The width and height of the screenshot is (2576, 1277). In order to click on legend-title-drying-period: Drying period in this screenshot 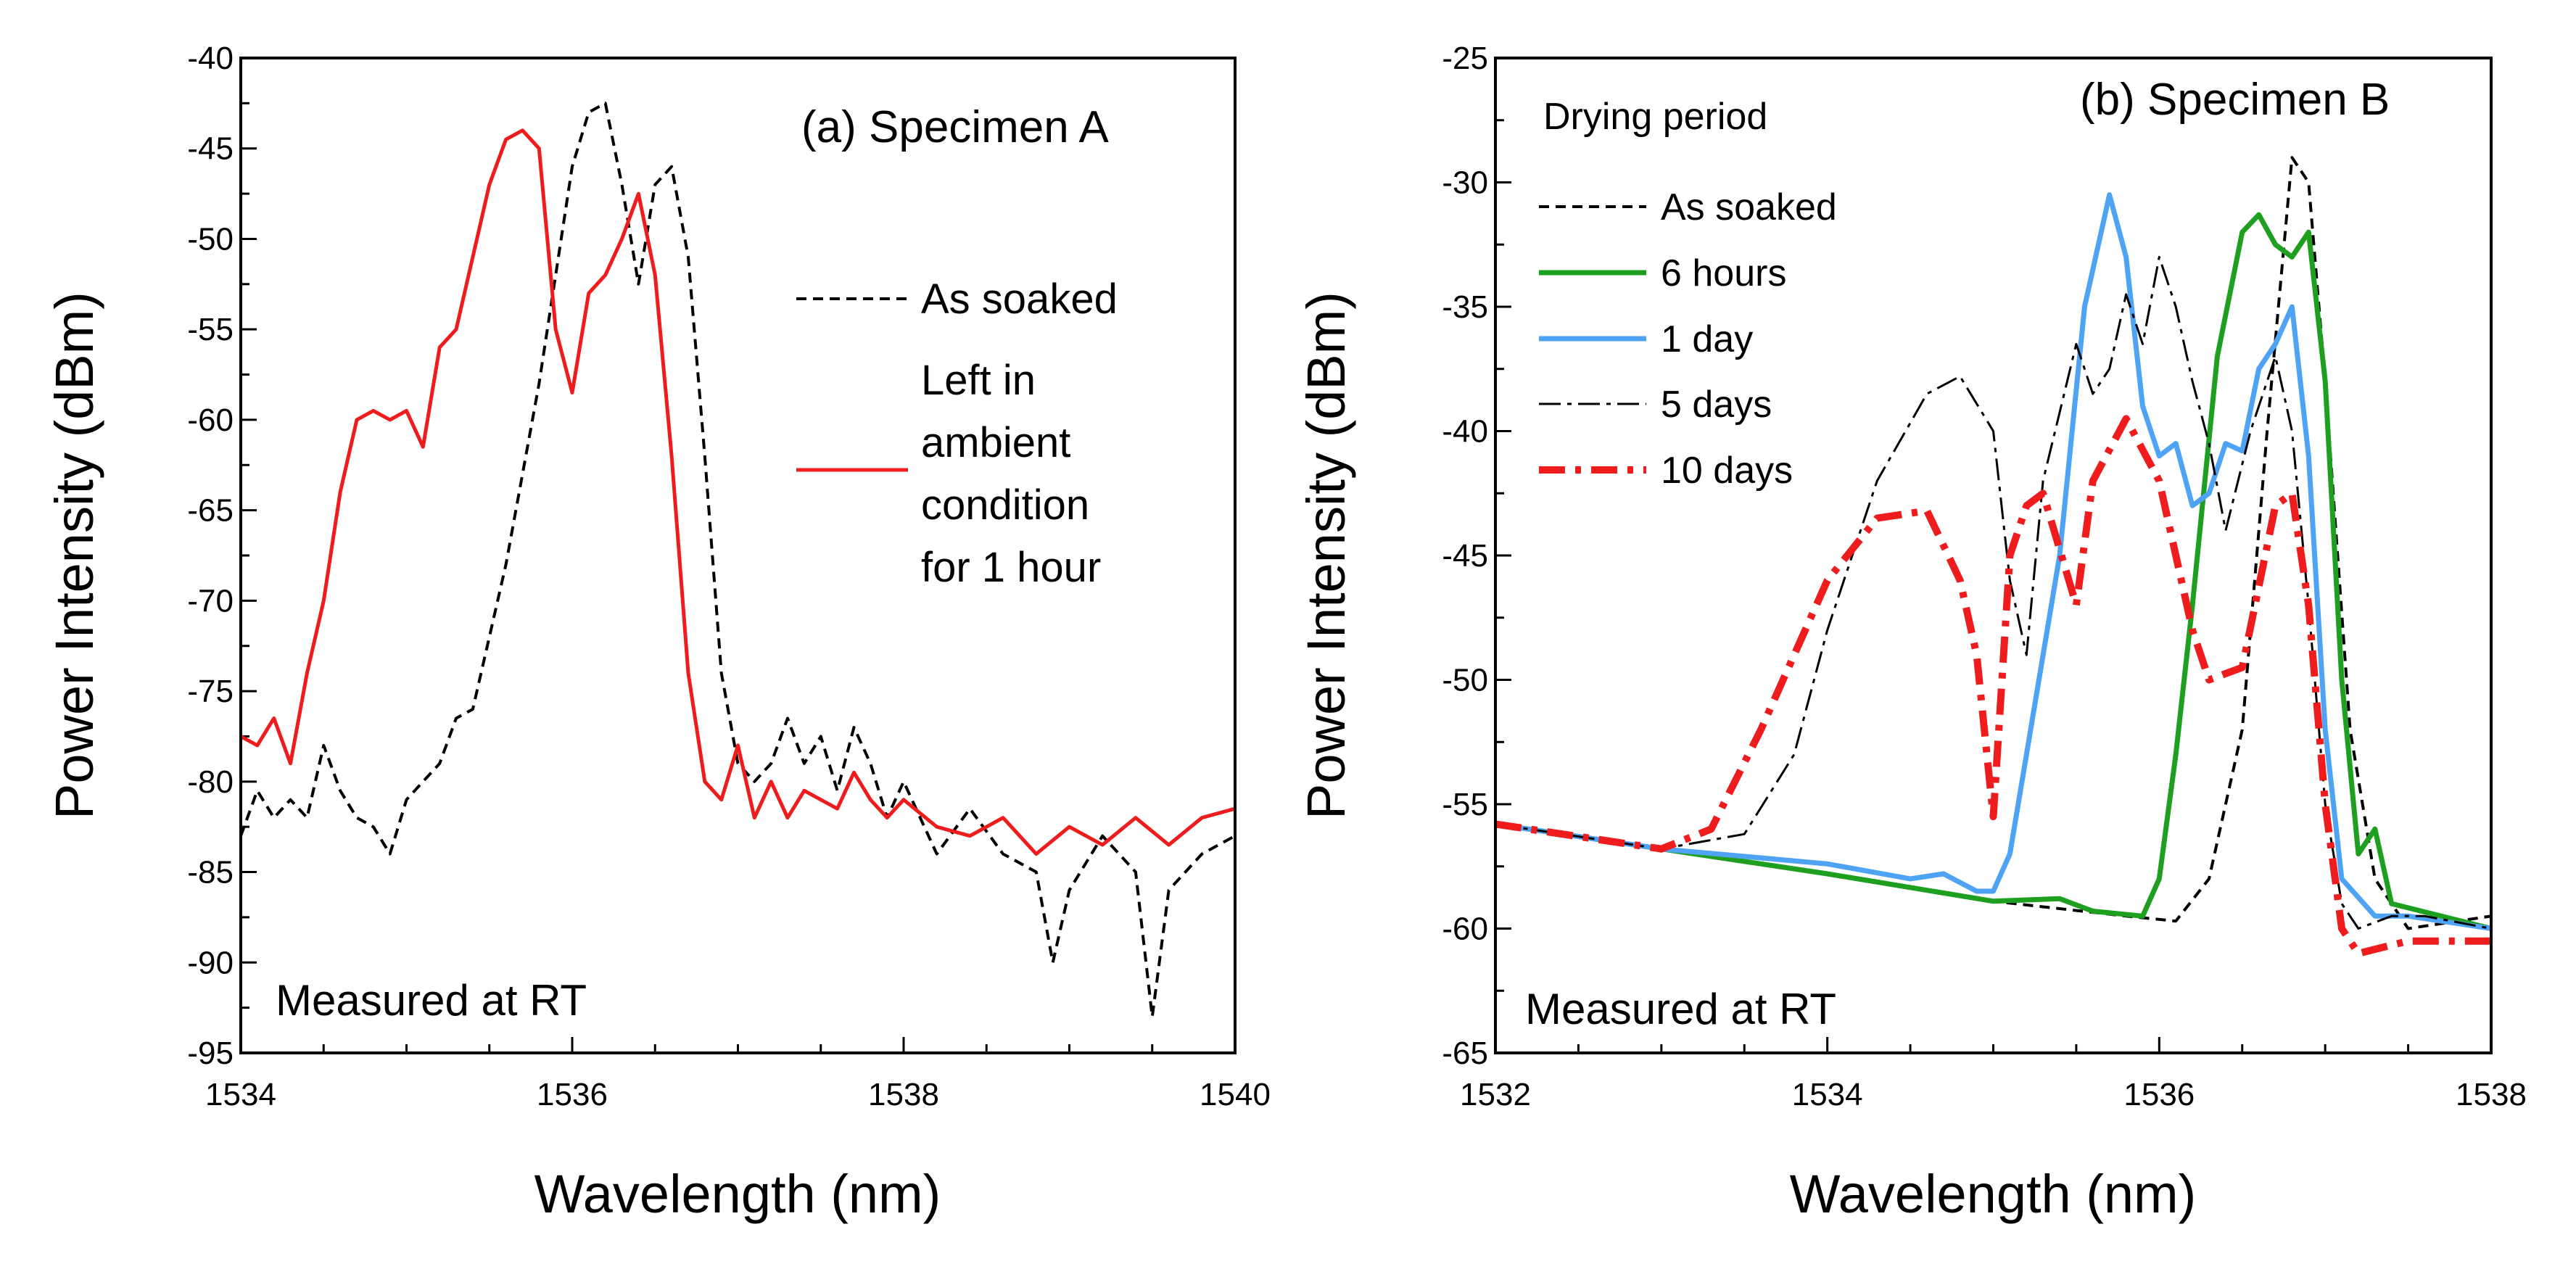, I will do `click(1655, 117)`.